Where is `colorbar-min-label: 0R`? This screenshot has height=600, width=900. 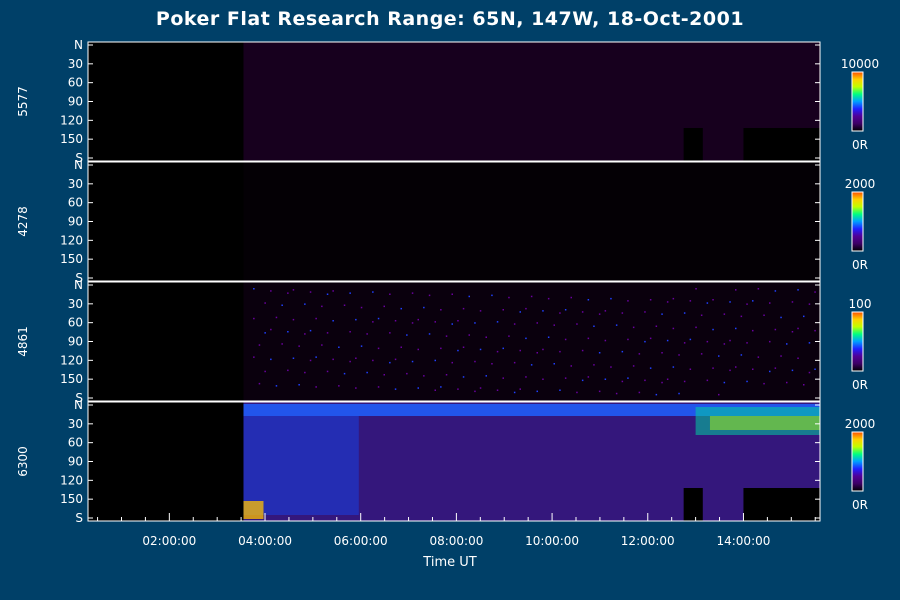
colorbar-min-label: 0R is located at coordinates (860, 145).